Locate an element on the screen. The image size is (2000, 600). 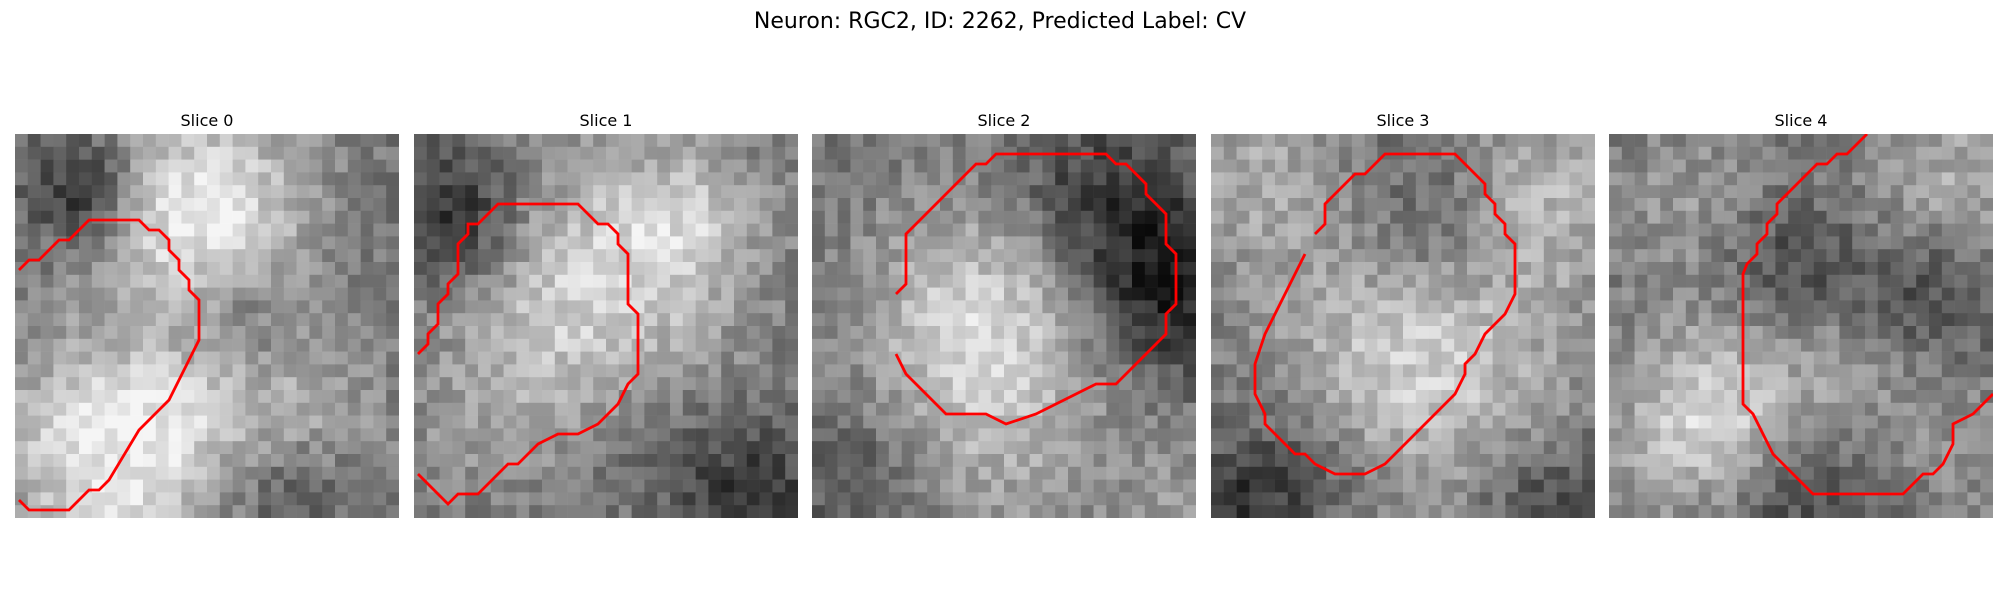
slice-panel-3: Slice 3 is located at coordinates (1403, 316).